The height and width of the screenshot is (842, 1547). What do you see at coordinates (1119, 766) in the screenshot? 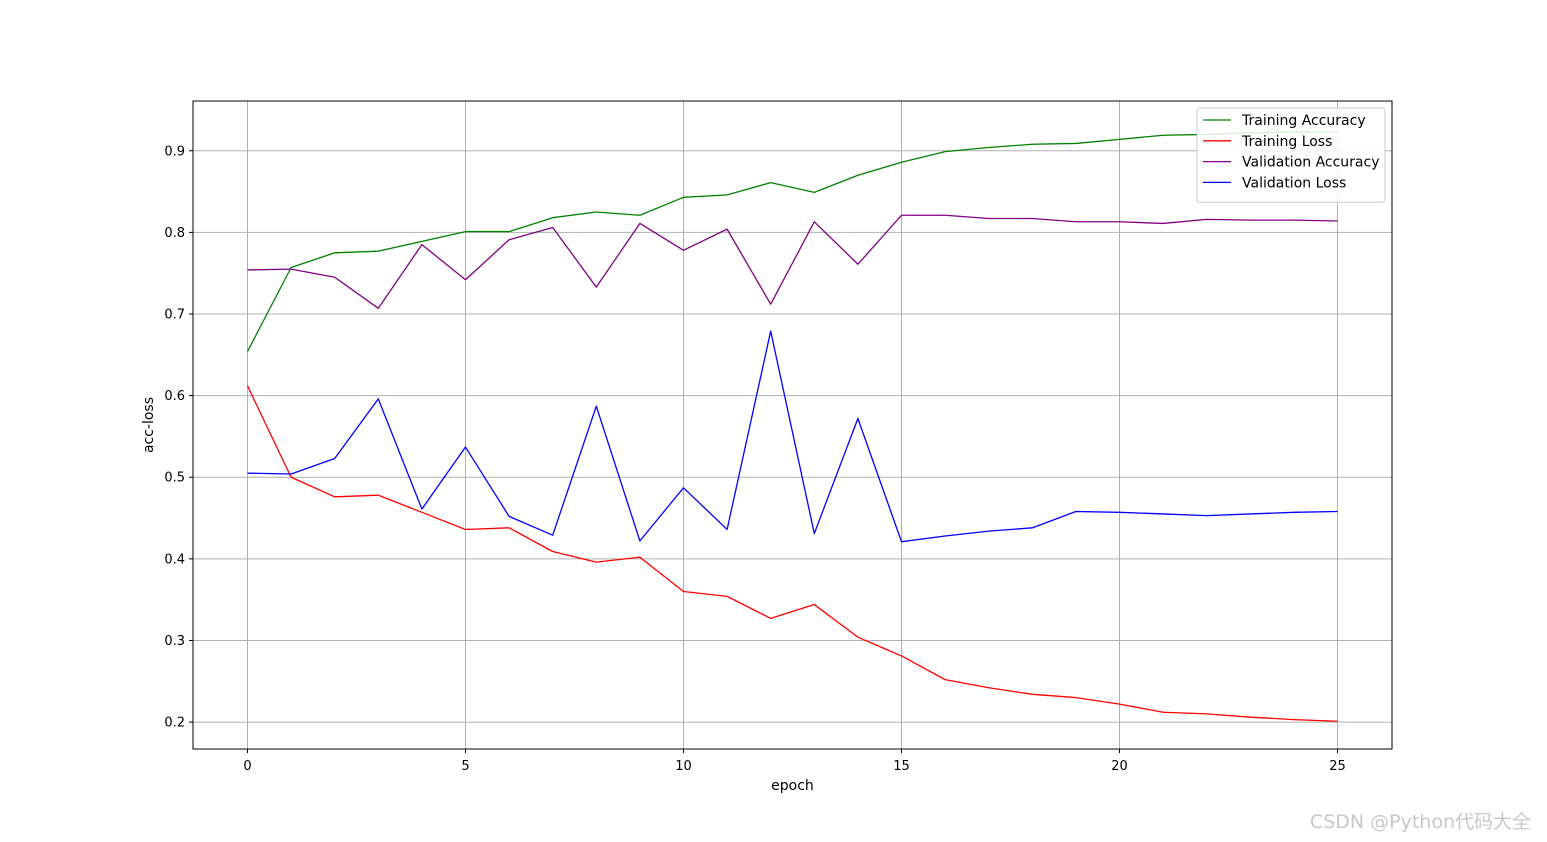
I see `x-tick-label: 20` at bounding box center [1119, 766].